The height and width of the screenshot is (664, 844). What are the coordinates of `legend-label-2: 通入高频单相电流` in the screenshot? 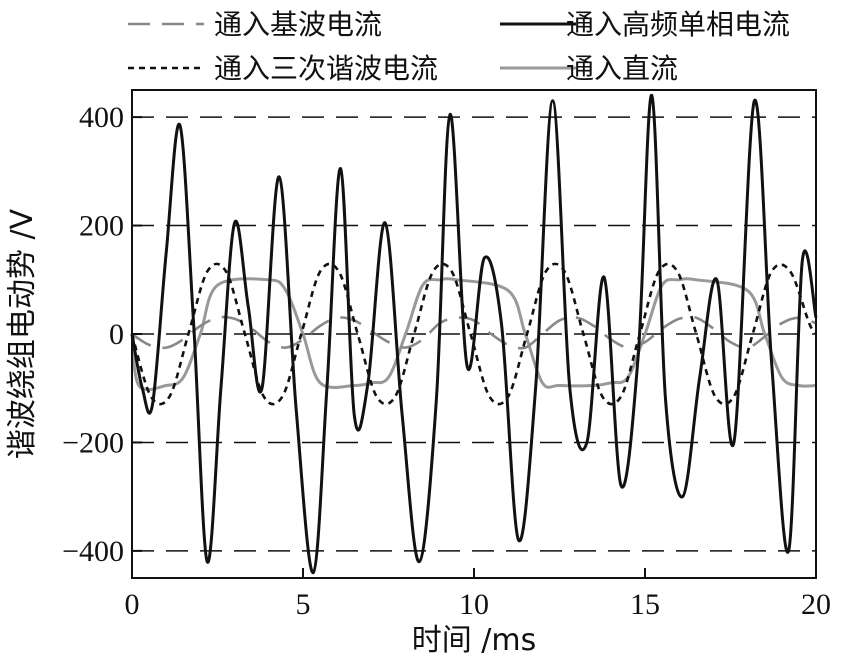 It's located at (678, 24).